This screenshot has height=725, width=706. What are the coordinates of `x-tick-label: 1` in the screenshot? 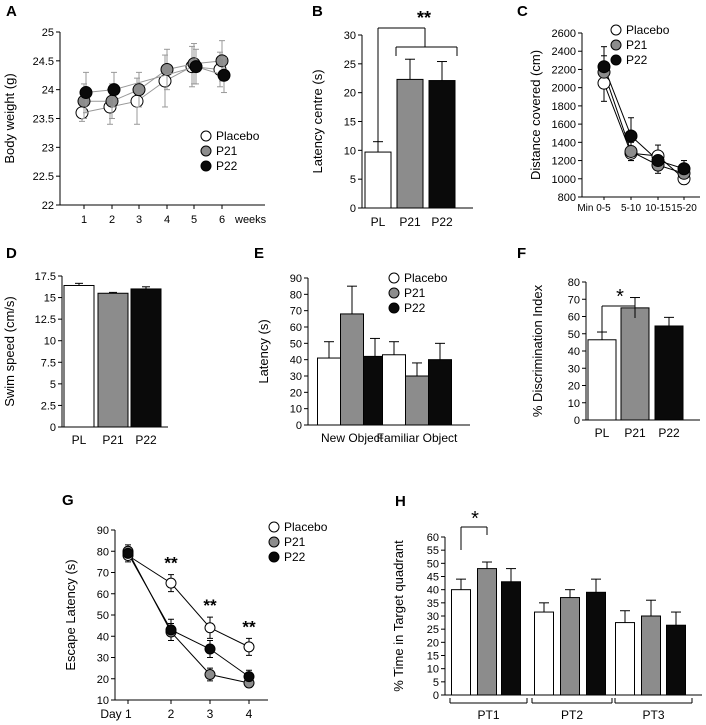 It's located at (84, 220).